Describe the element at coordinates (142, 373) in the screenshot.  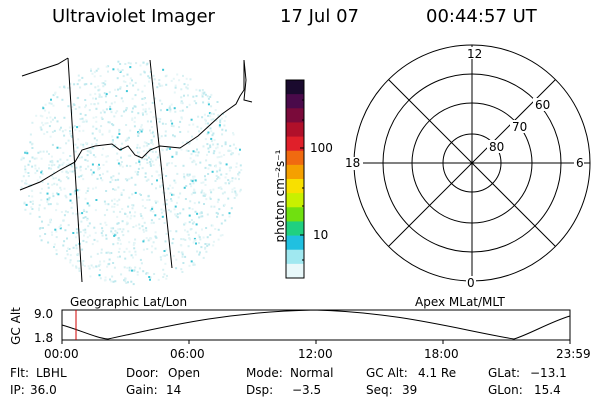
I see `door-label: Door:` at that location.